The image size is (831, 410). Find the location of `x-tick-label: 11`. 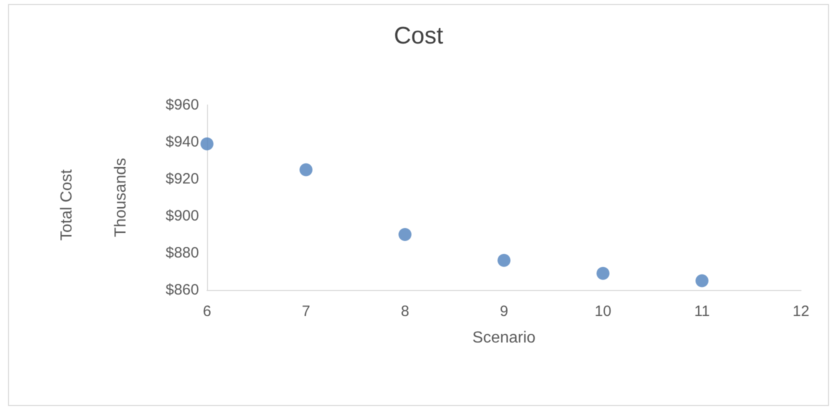

x-tick-label: 11 is located at coordinates (702, 311).